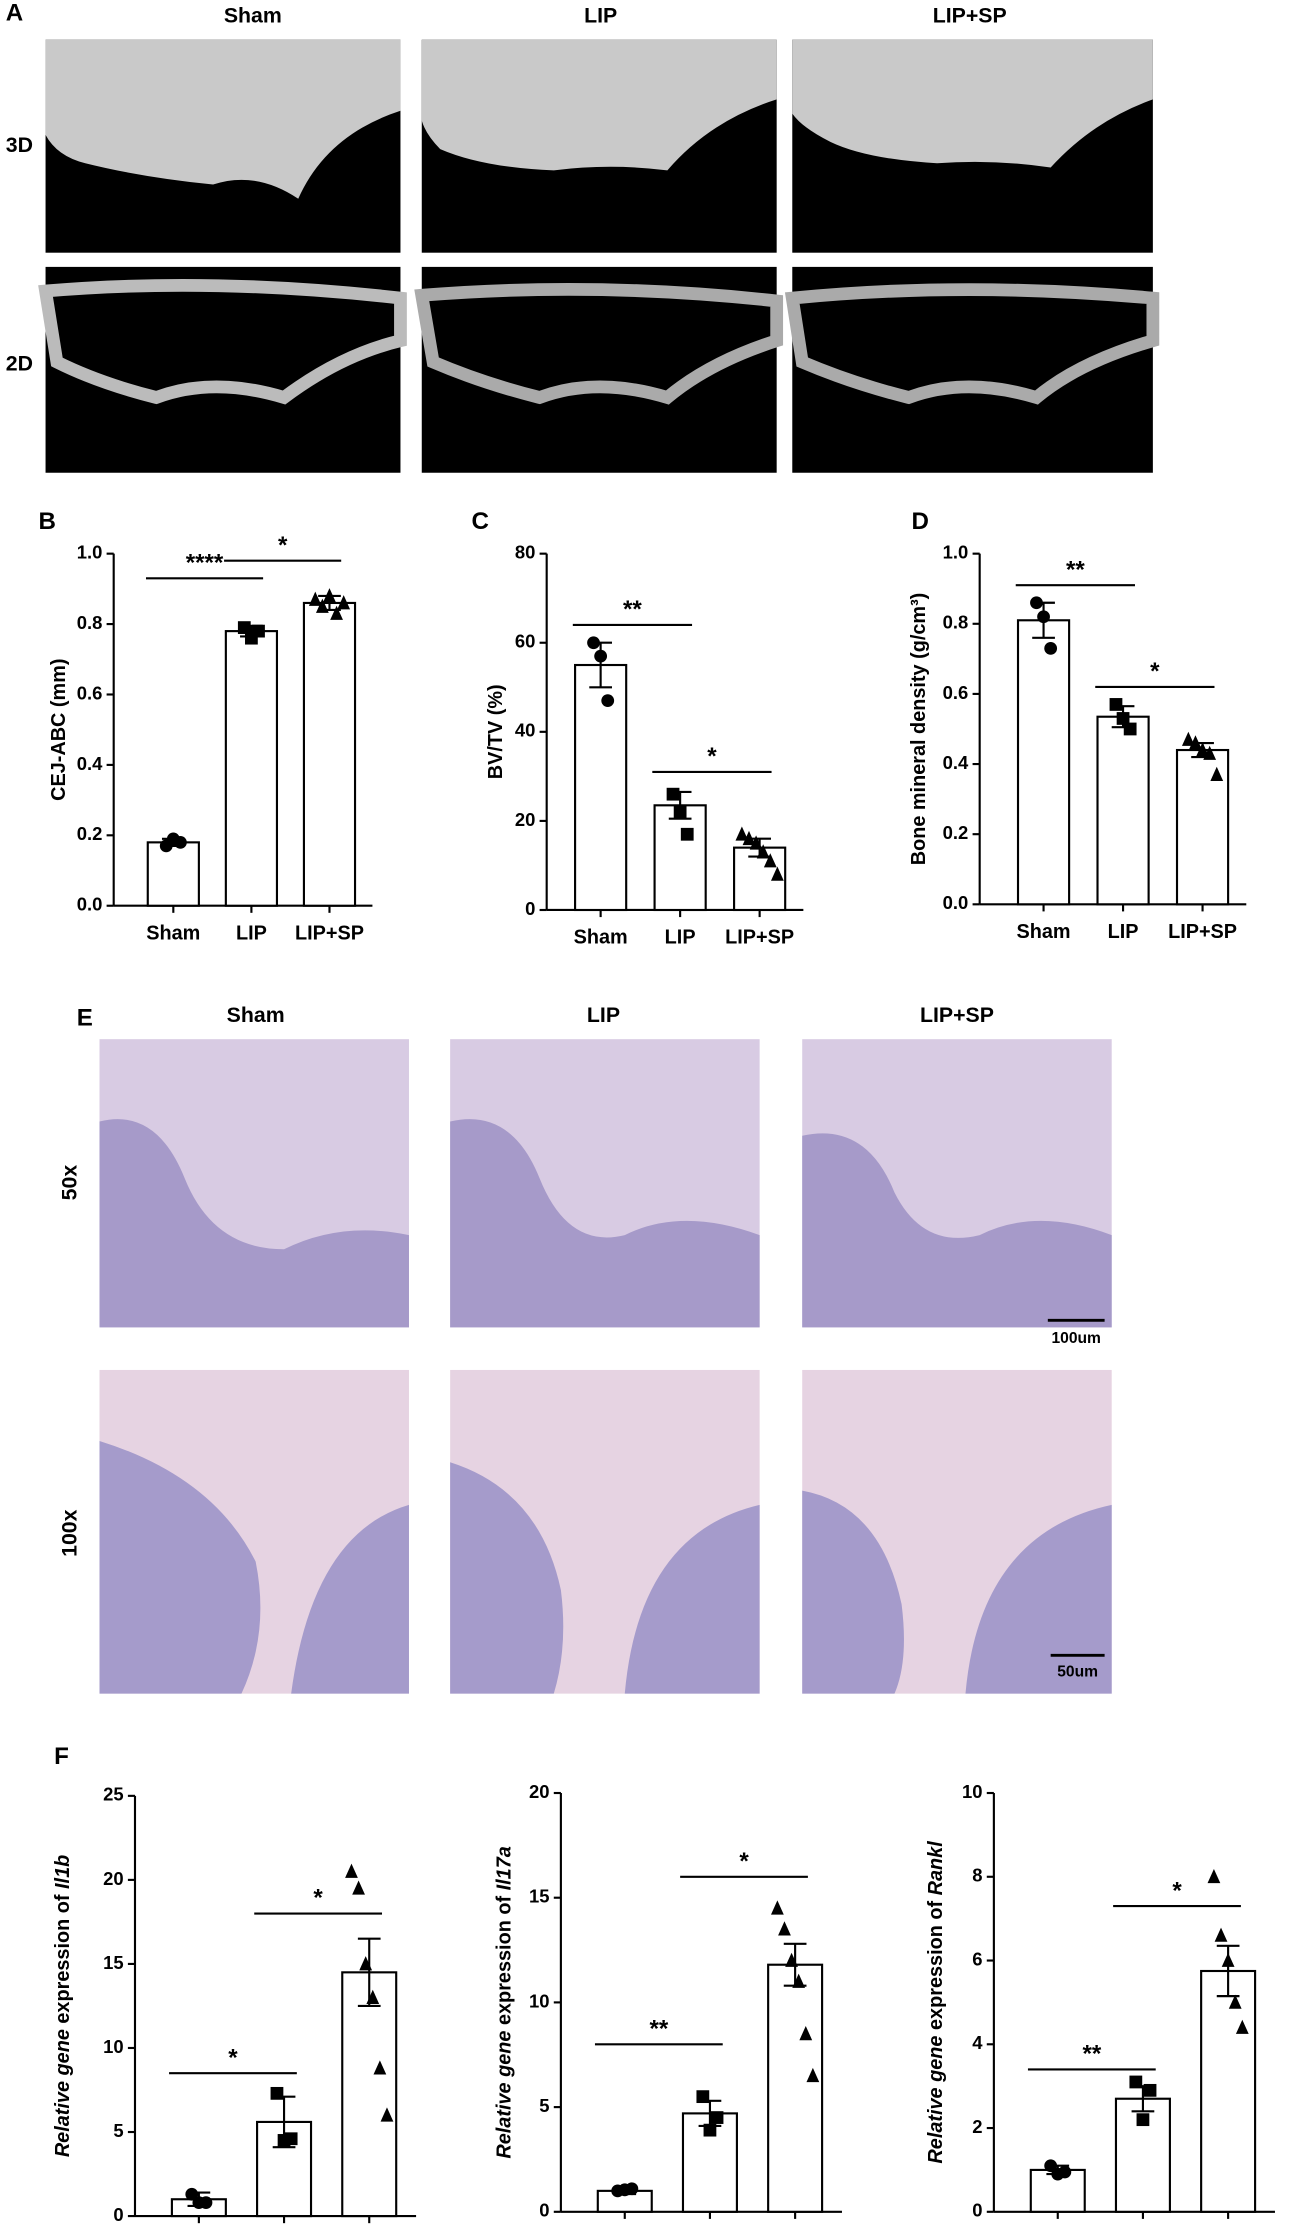  I want to click on y-tick-label: 15, so click(113, 1962).